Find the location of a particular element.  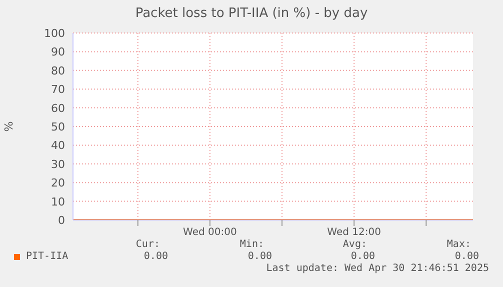

y-tick-label: 80 is located at coordinates (58, 71).